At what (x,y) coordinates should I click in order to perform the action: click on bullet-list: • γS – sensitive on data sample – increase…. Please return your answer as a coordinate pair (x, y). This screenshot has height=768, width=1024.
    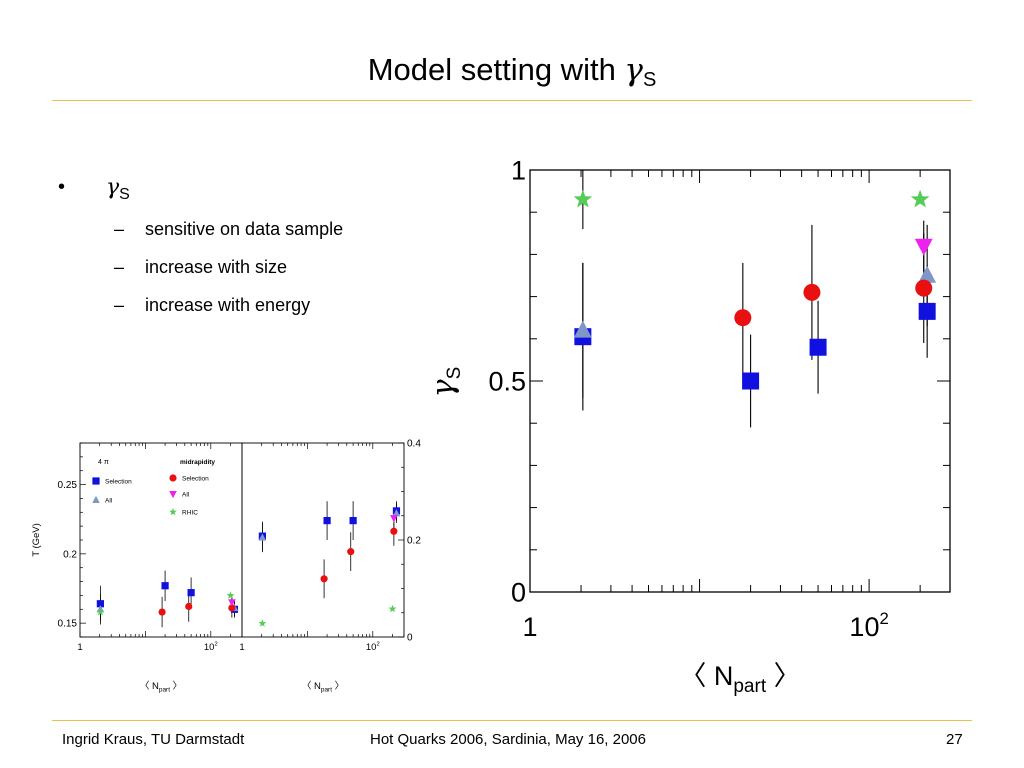
    Looking at the image, I should click on (238, 248).